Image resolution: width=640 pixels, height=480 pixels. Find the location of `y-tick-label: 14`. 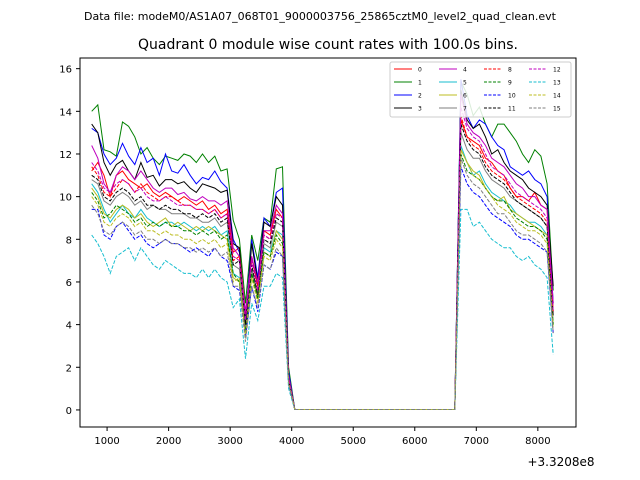

y-tick-label: 14 is located at coordinates (65, 112).